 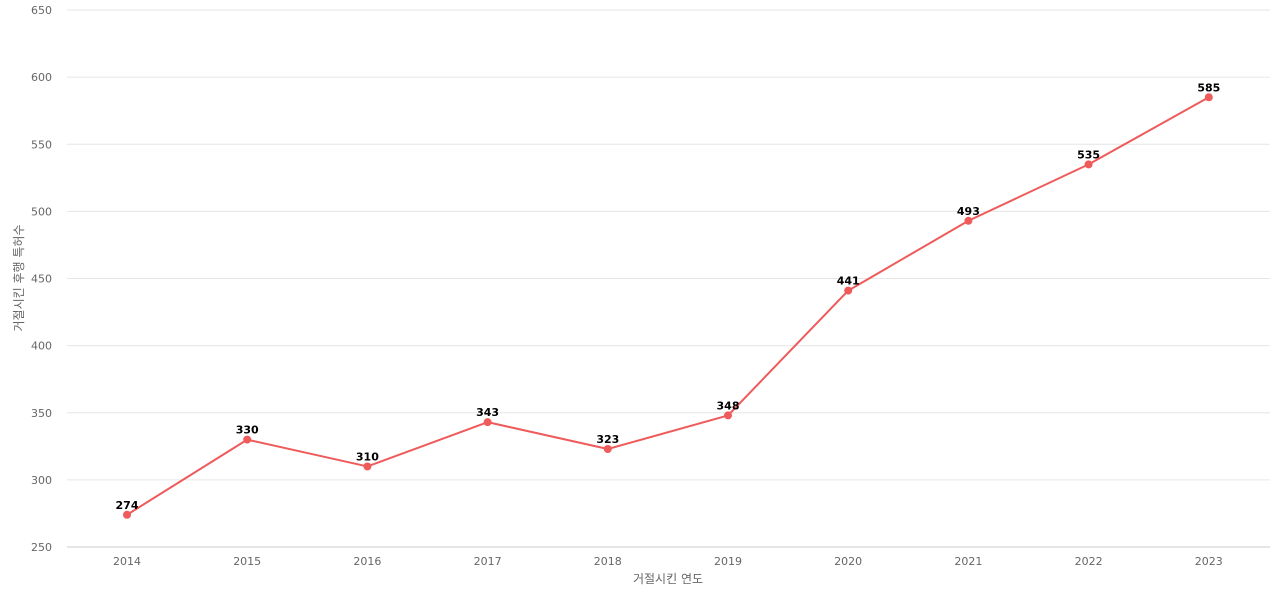 What do you see at coordinates (968, 561) in the screenshot?
I see `x-tick-label: 2021` at bounding box center [968, 561].